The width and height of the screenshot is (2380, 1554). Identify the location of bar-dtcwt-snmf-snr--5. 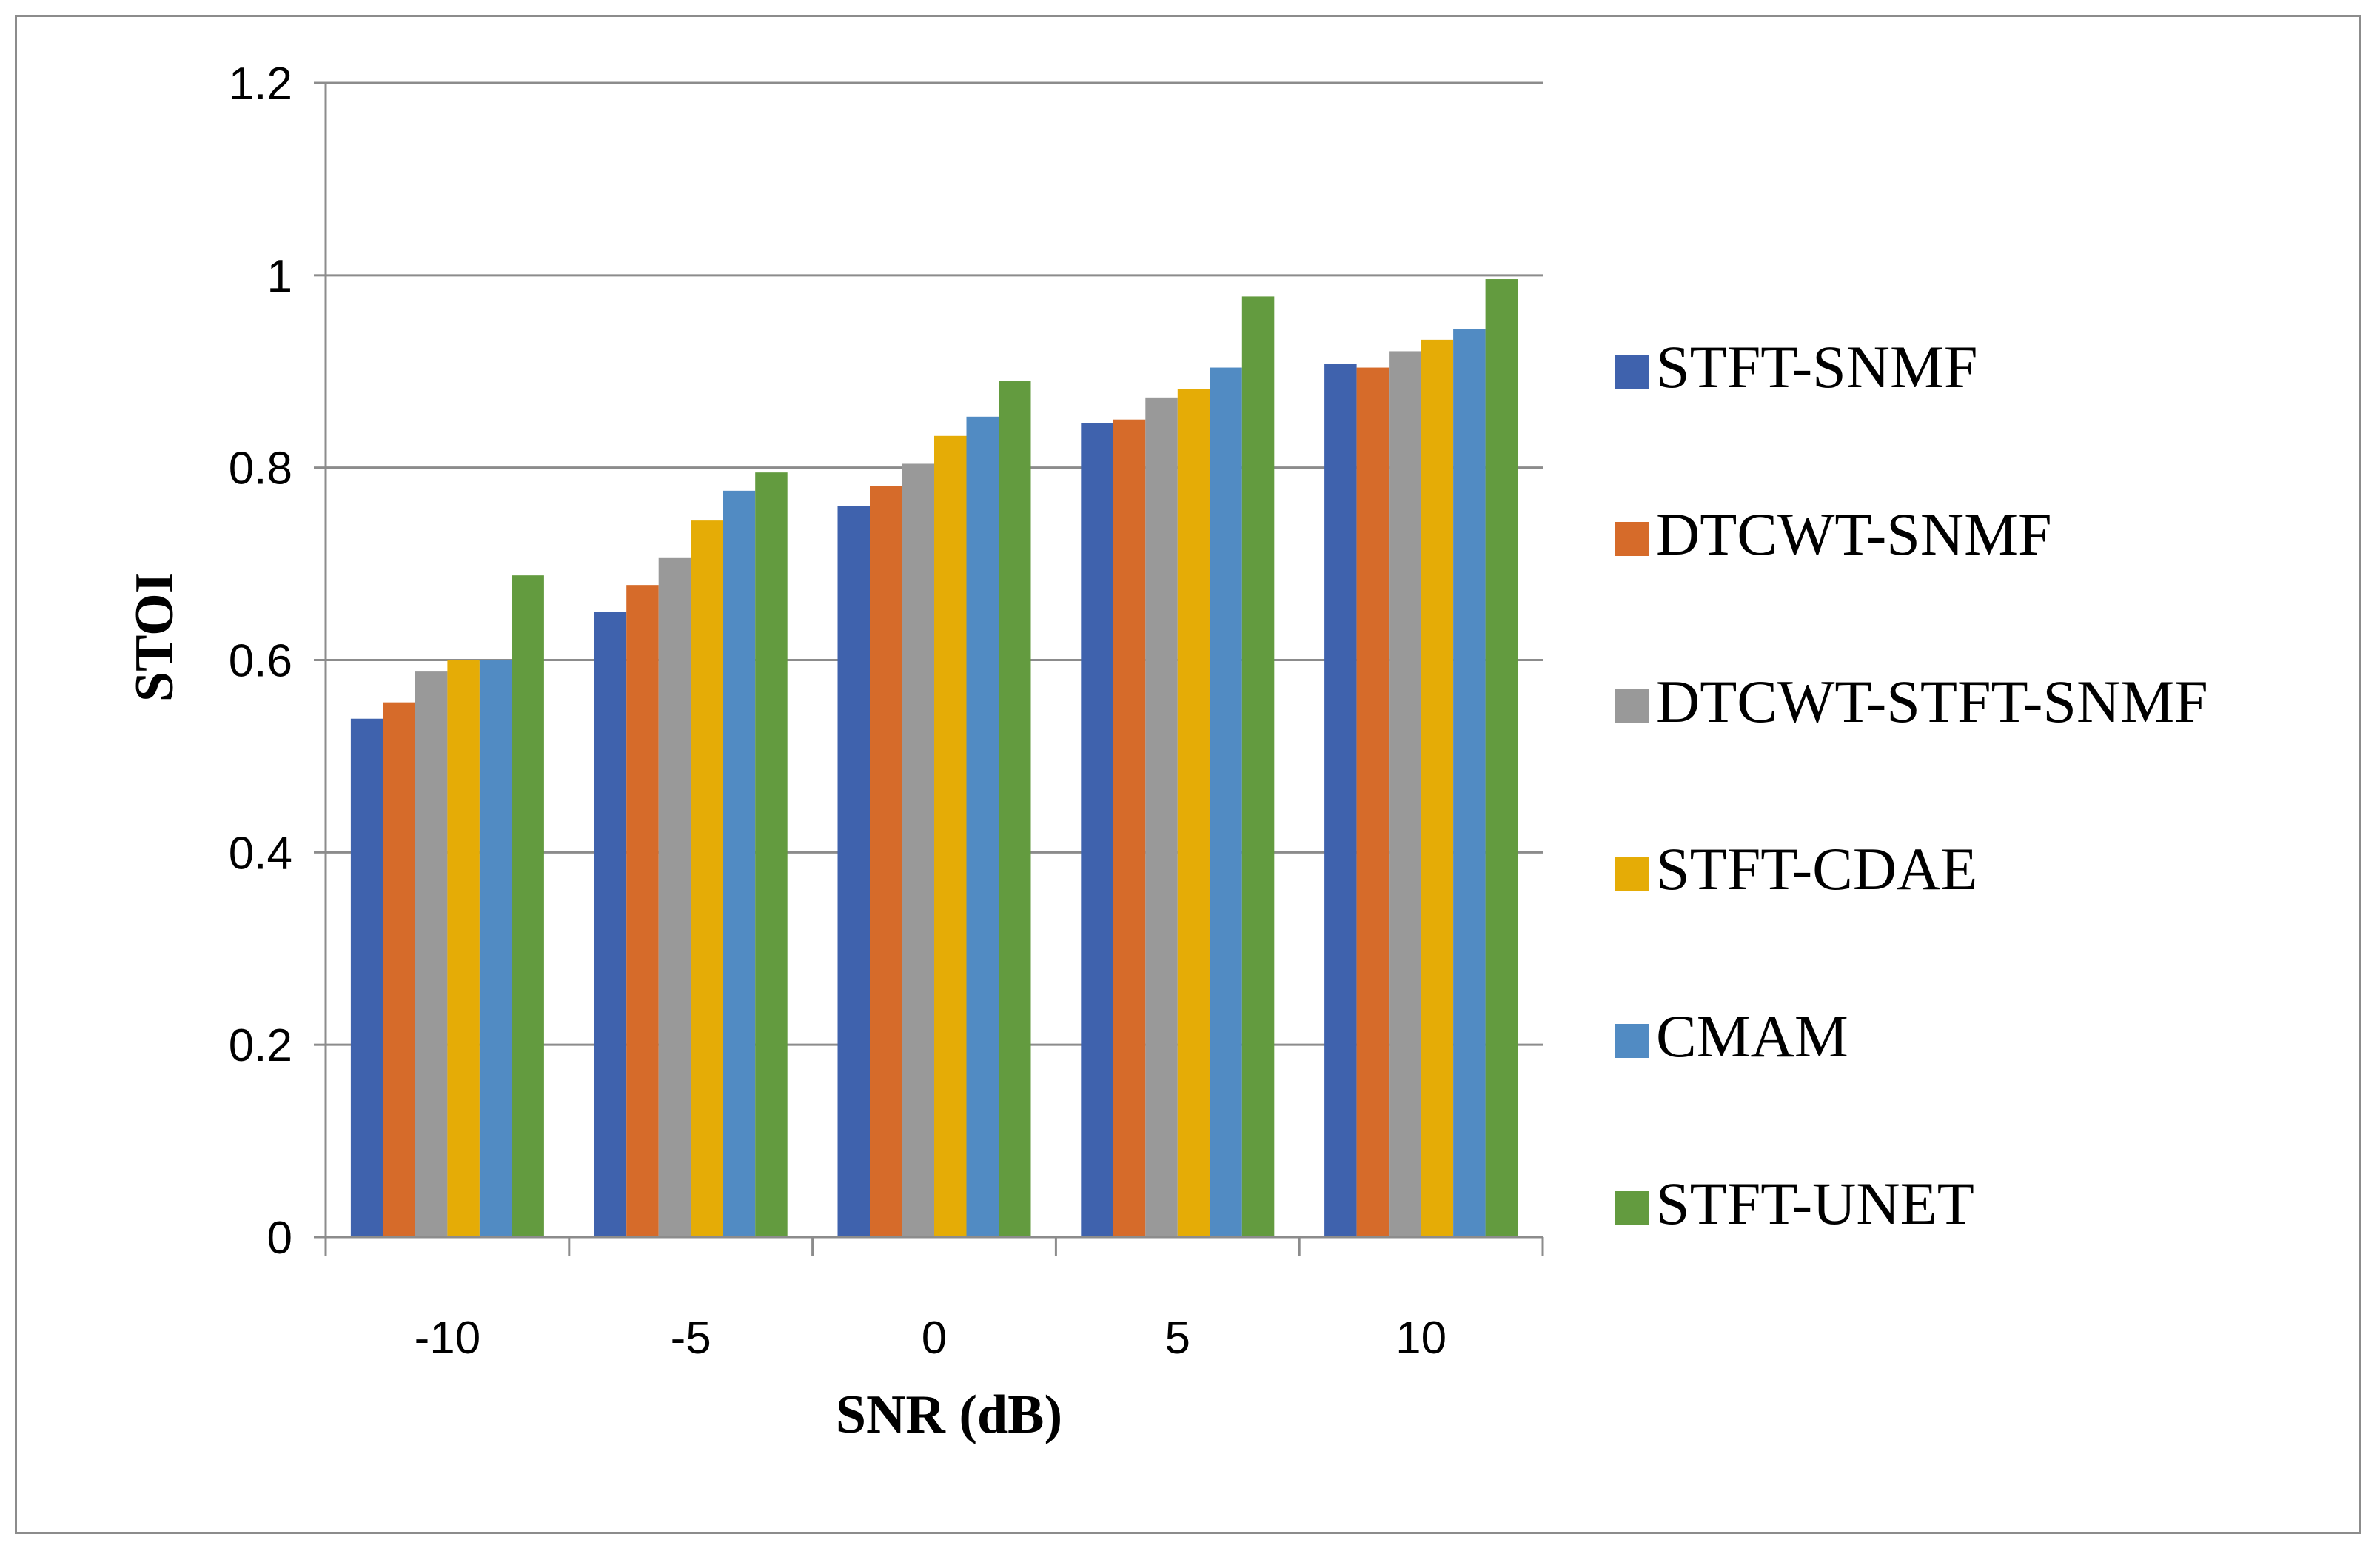
(642, 911).